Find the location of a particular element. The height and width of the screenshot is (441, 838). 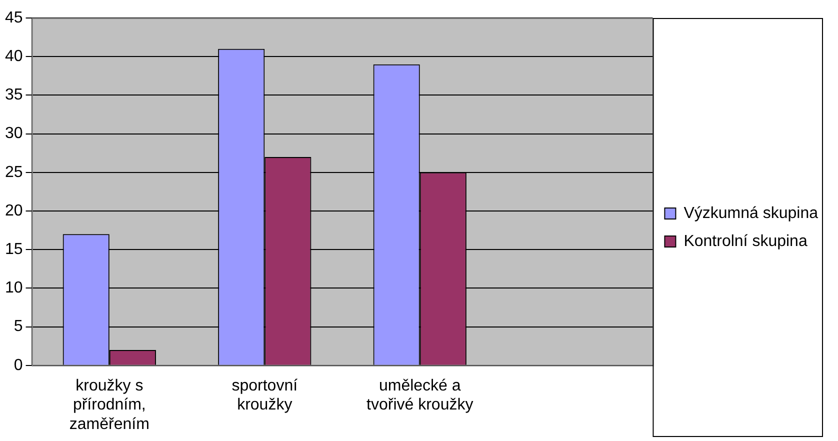

y-tick-label: 30 is located at coordinates (14, 133).